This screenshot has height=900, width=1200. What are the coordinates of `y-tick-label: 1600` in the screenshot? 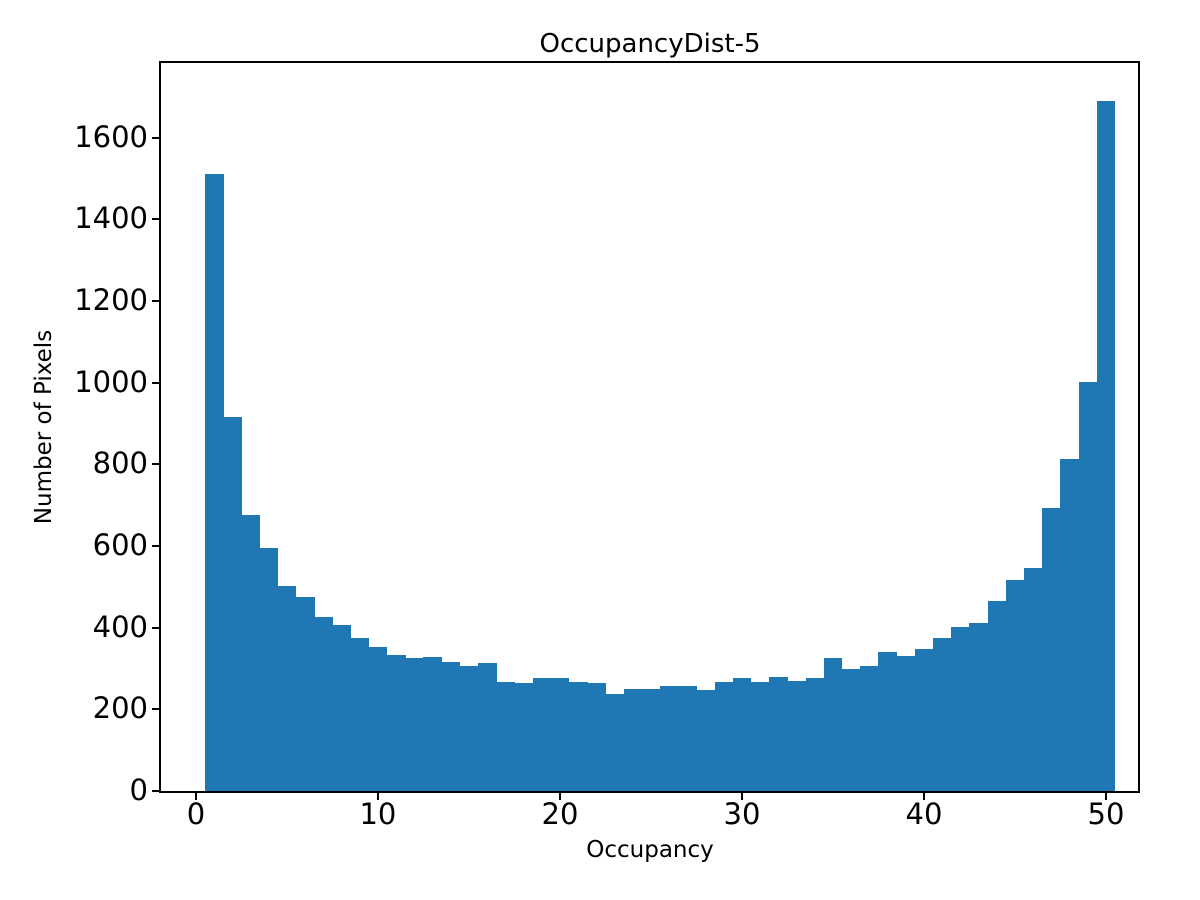 It's located at (111, 136).